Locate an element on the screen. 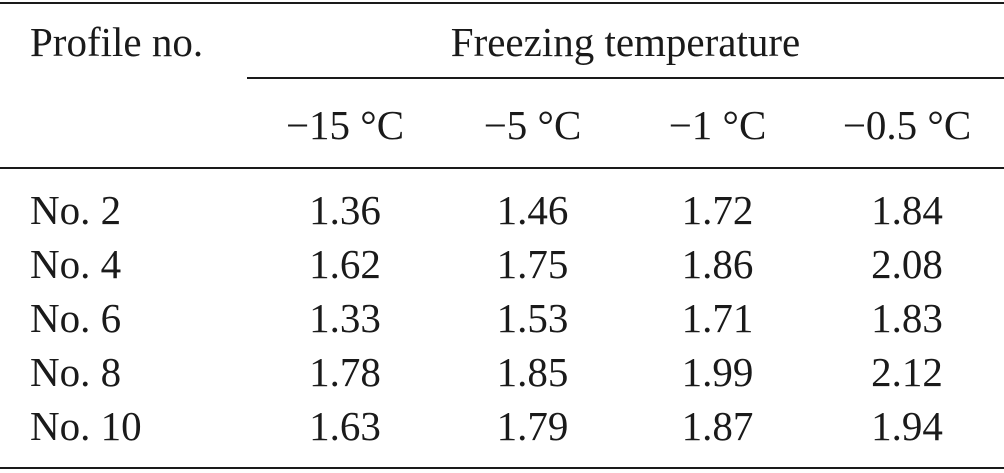  header-temp-minus-15: −15 °C is located at coordinates (345, 125).